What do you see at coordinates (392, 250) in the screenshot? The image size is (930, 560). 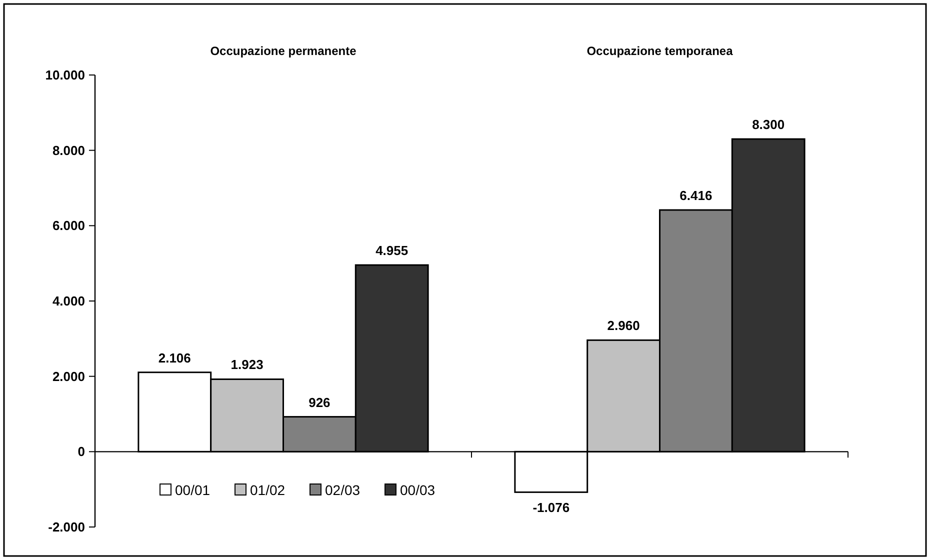 I see `data-label: 4.955` at bounding box center [392, 250].